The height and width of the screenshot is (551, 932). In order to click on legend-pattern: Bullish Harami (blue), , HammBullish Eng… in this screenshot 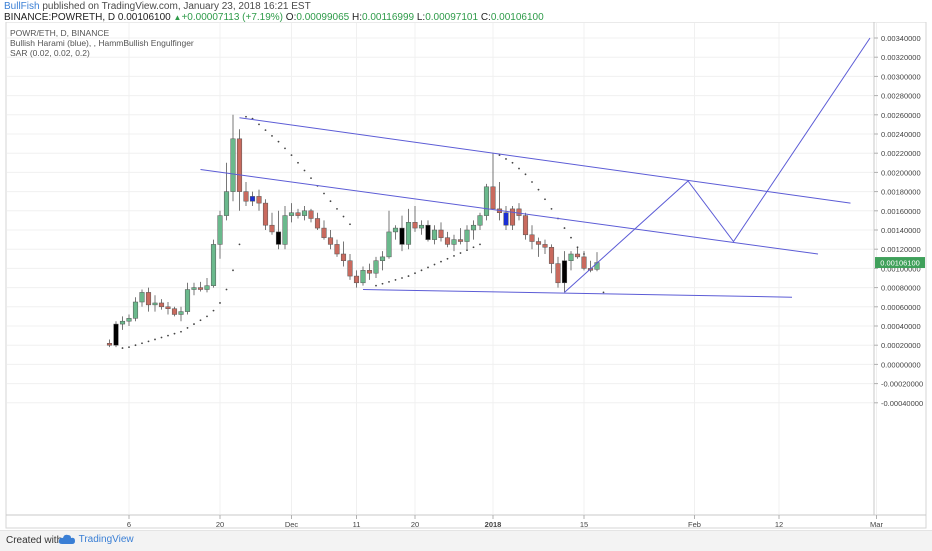, I will do `click(102, 43)`.